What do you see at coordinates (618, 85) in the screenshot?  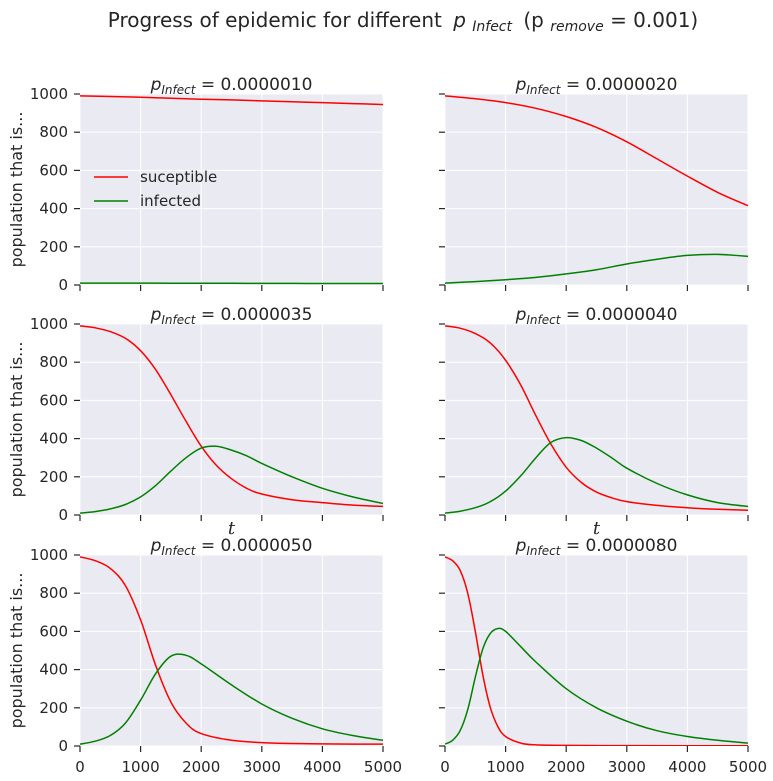 I see `subplot-title-value: = 0.0000020` at bounding box center [618, 85].